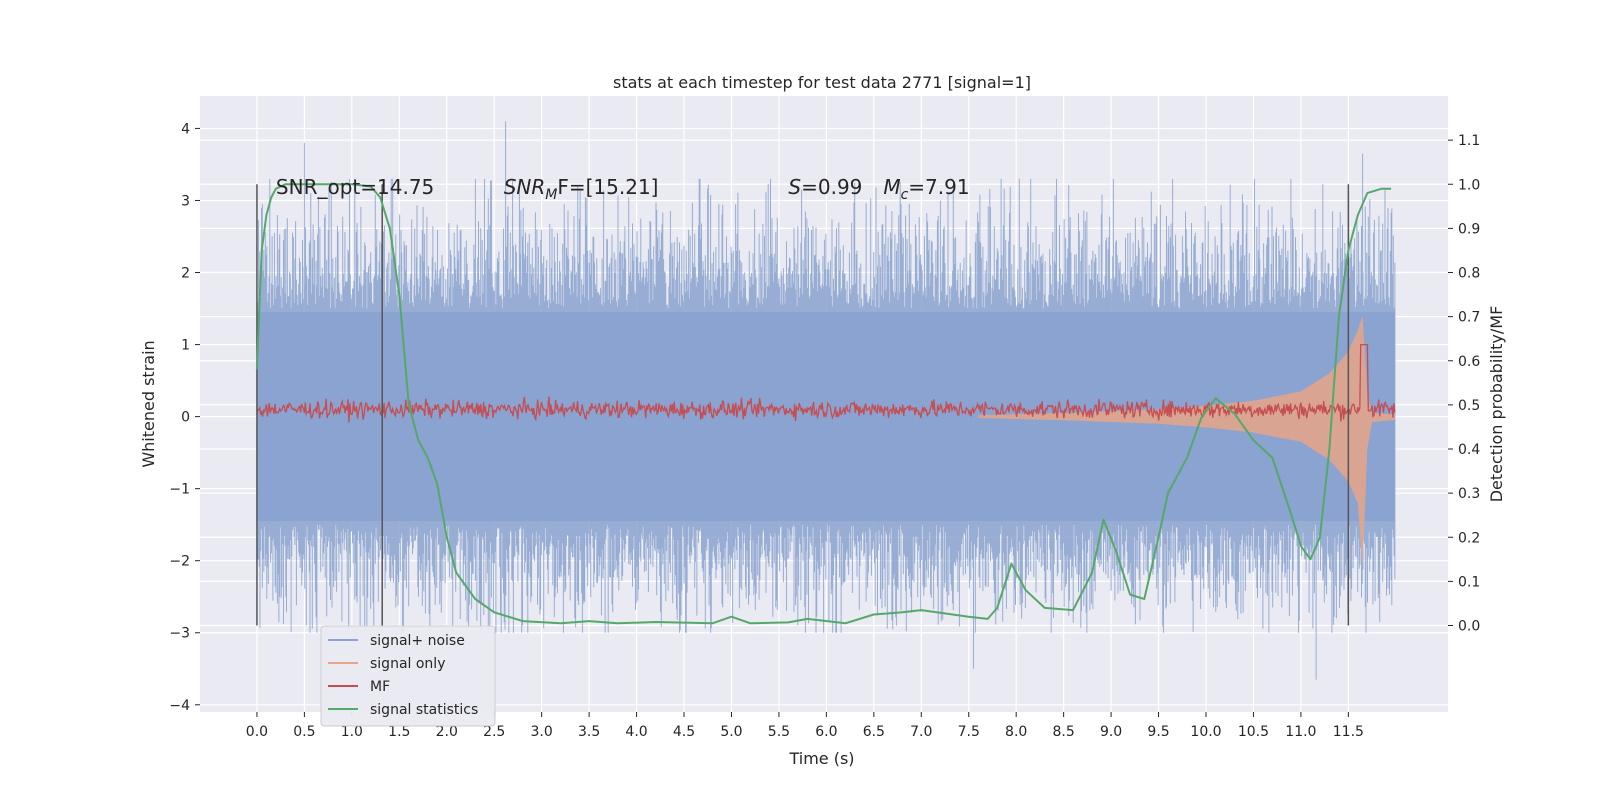 This screenshot has height=800, width=1600. Describe the element at coordinates (779, 732) in the screenshot. I see `x-tick-label-11: 5.5` at that location.